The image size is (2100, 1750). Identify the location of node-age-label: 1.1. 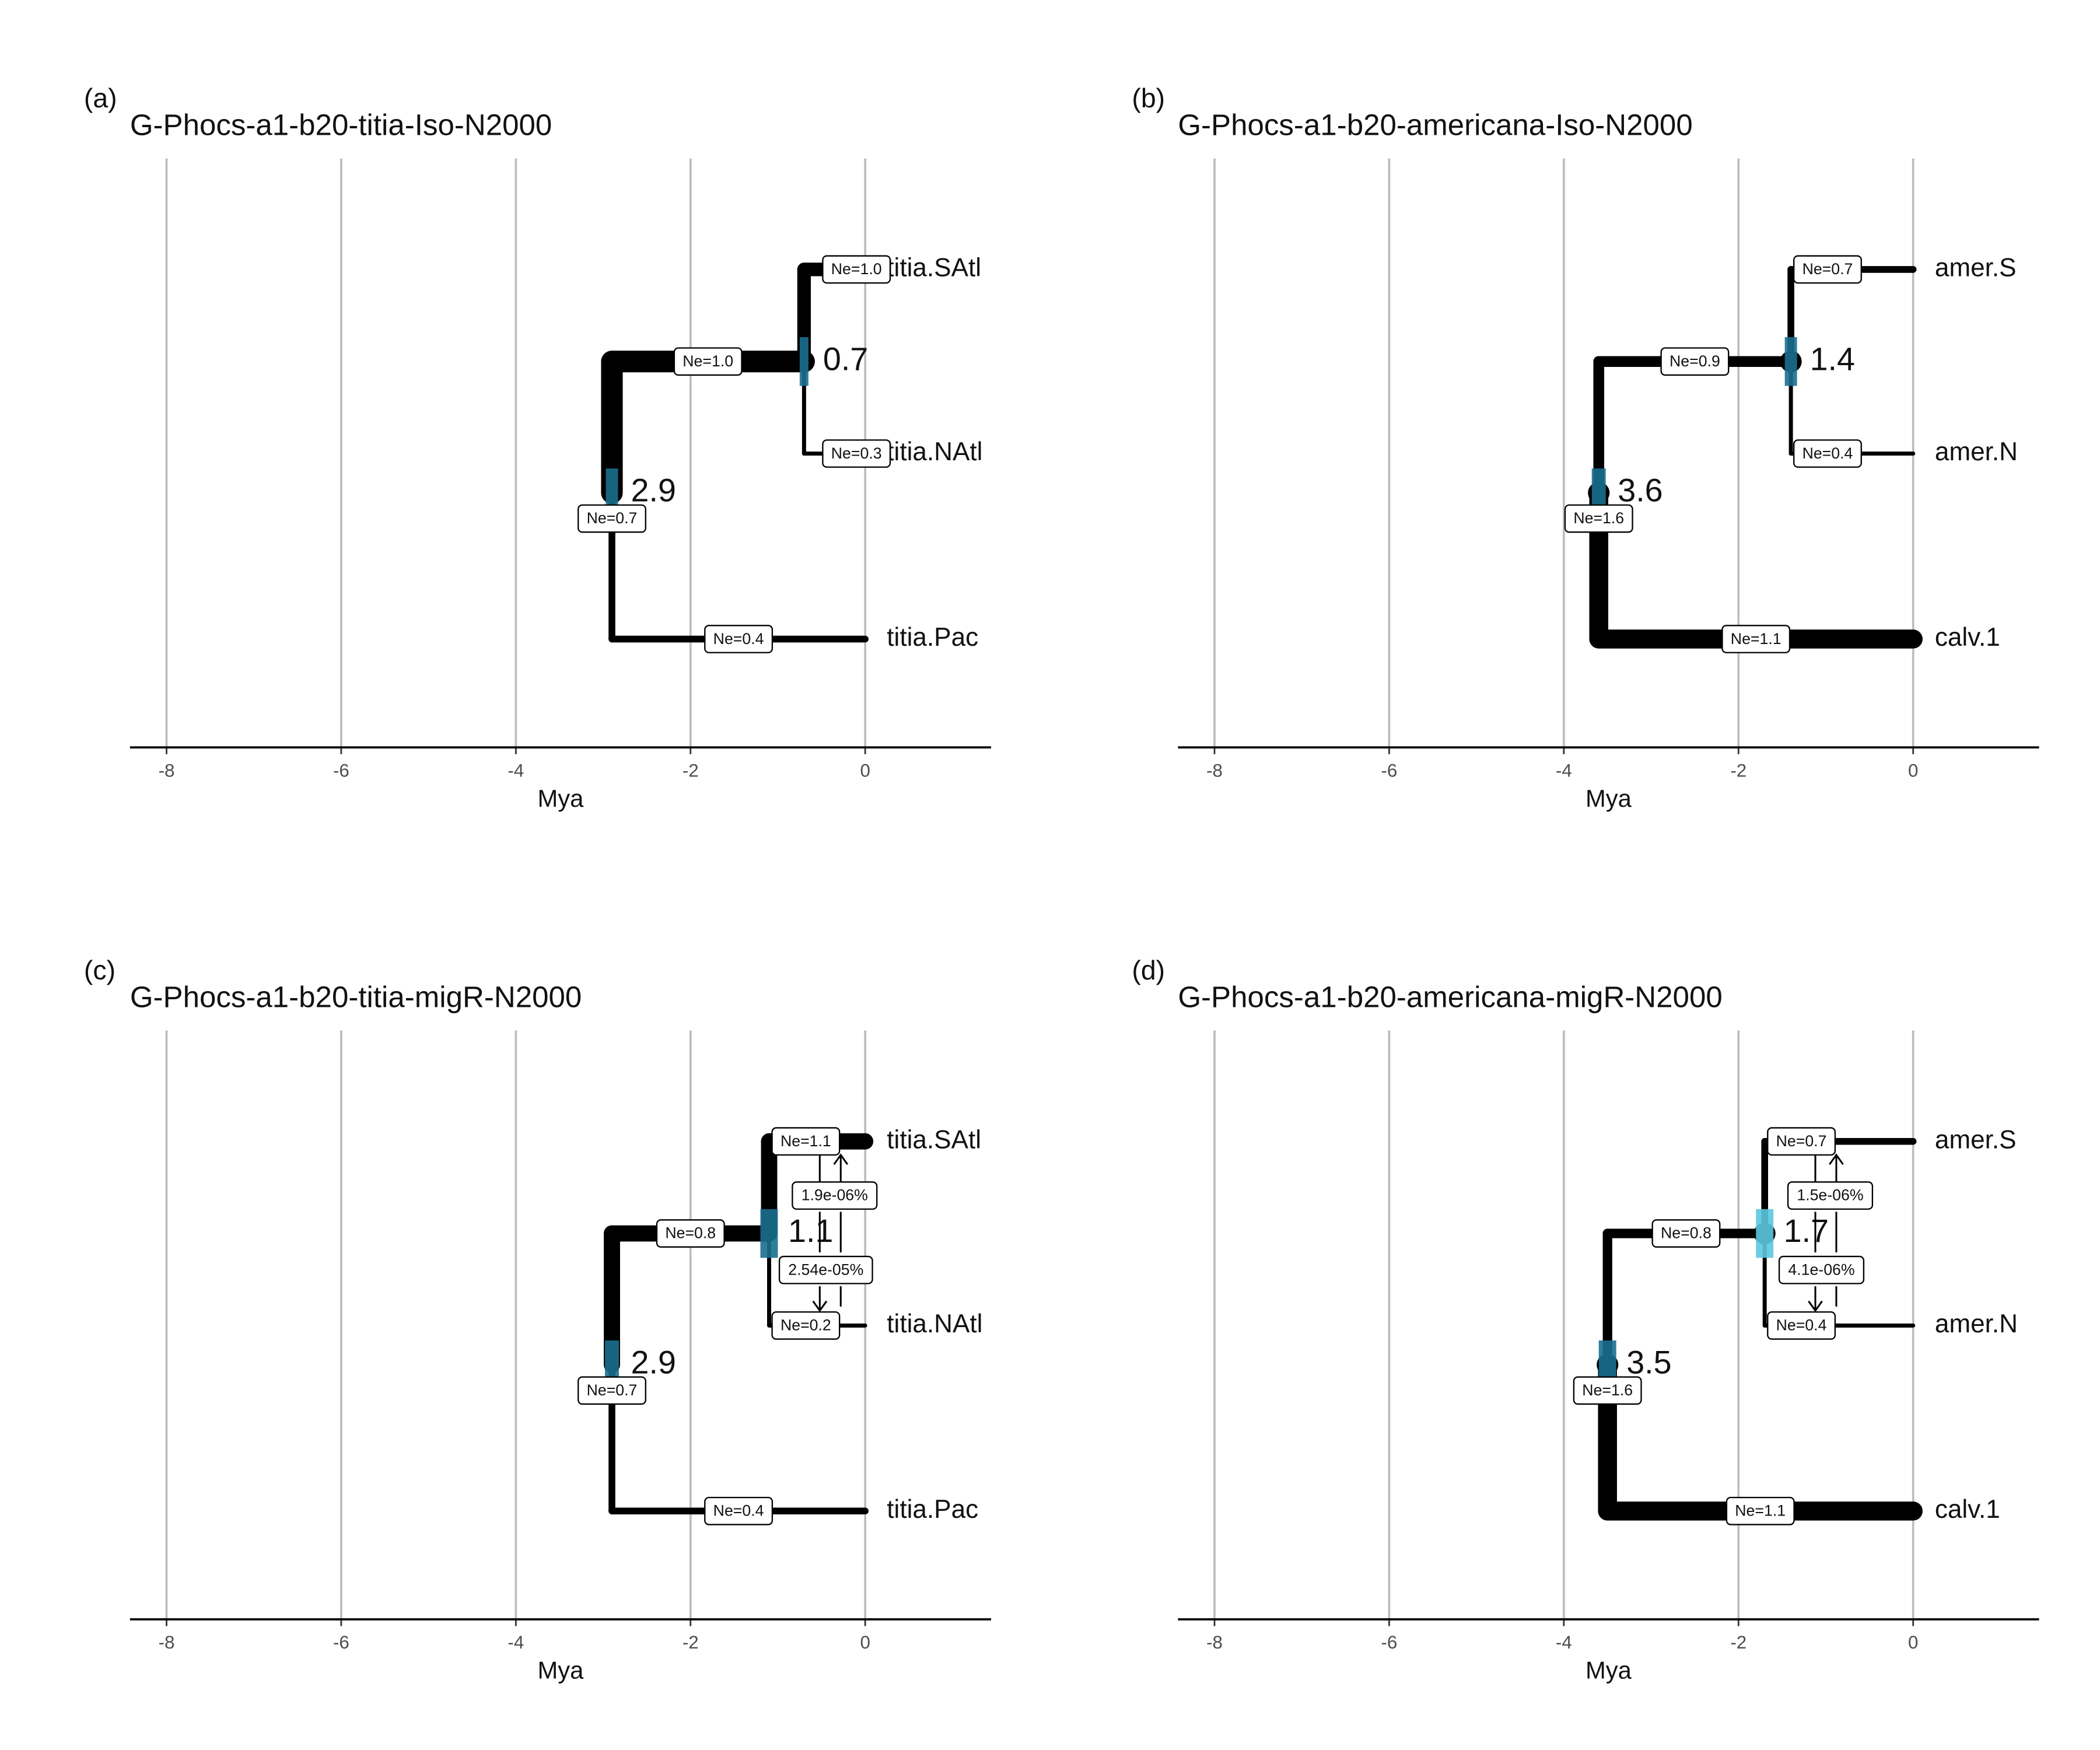
(810, 1231).